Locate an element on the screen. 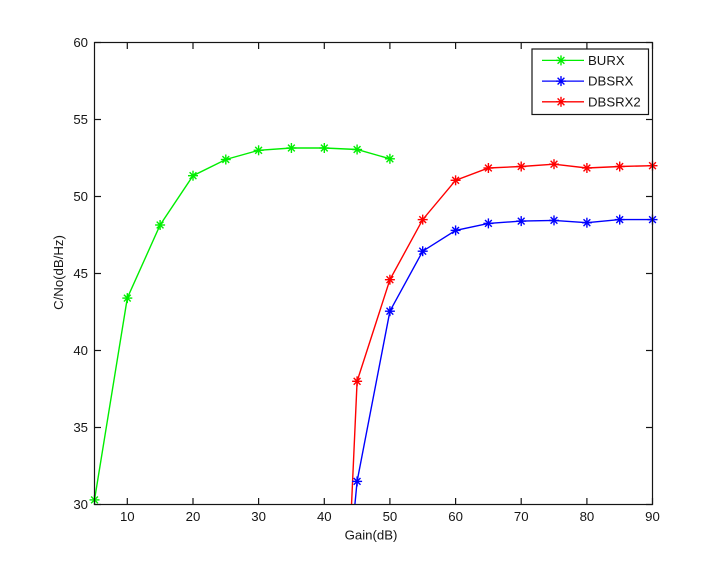 The height and width of the screenshot is (567, 720). svg-text: 20 is located at coordinates (193, 516).